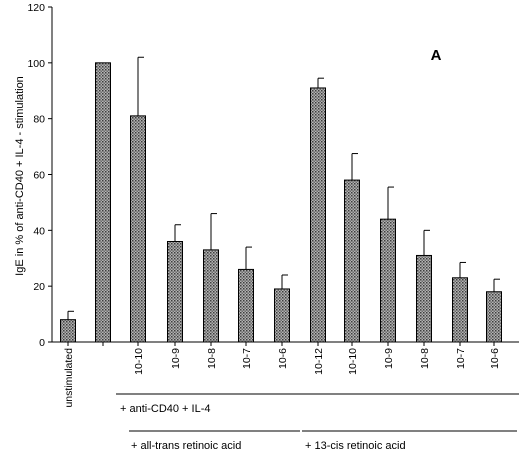 This screenshot has width=520, height=456. Describe the element at coordinates (39, 231) in the screenshot. I see `y-tick-label: 40` at that location.